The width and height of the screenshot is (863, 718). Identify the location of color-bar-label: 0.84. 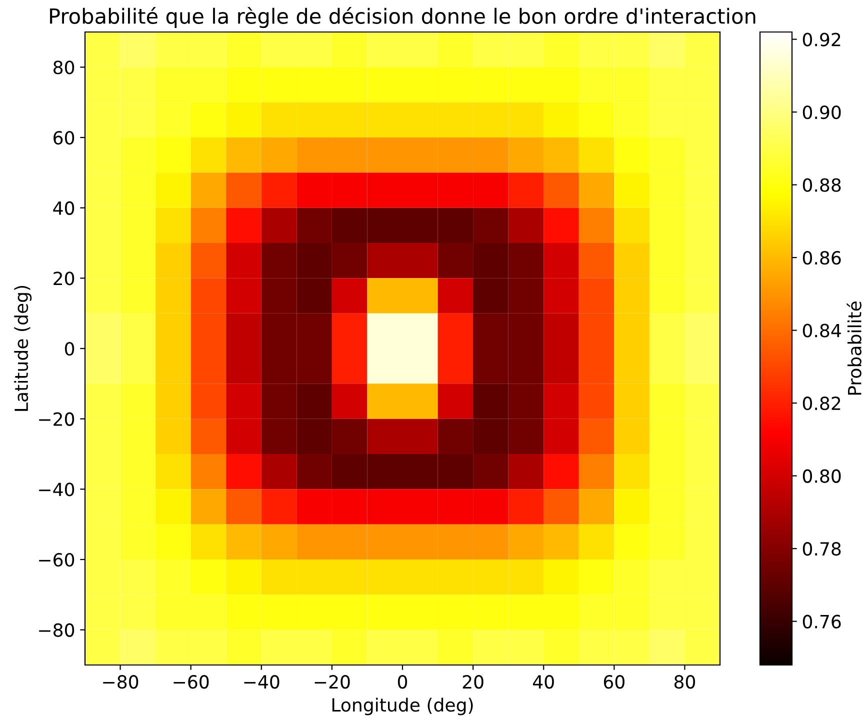
(821, 331).